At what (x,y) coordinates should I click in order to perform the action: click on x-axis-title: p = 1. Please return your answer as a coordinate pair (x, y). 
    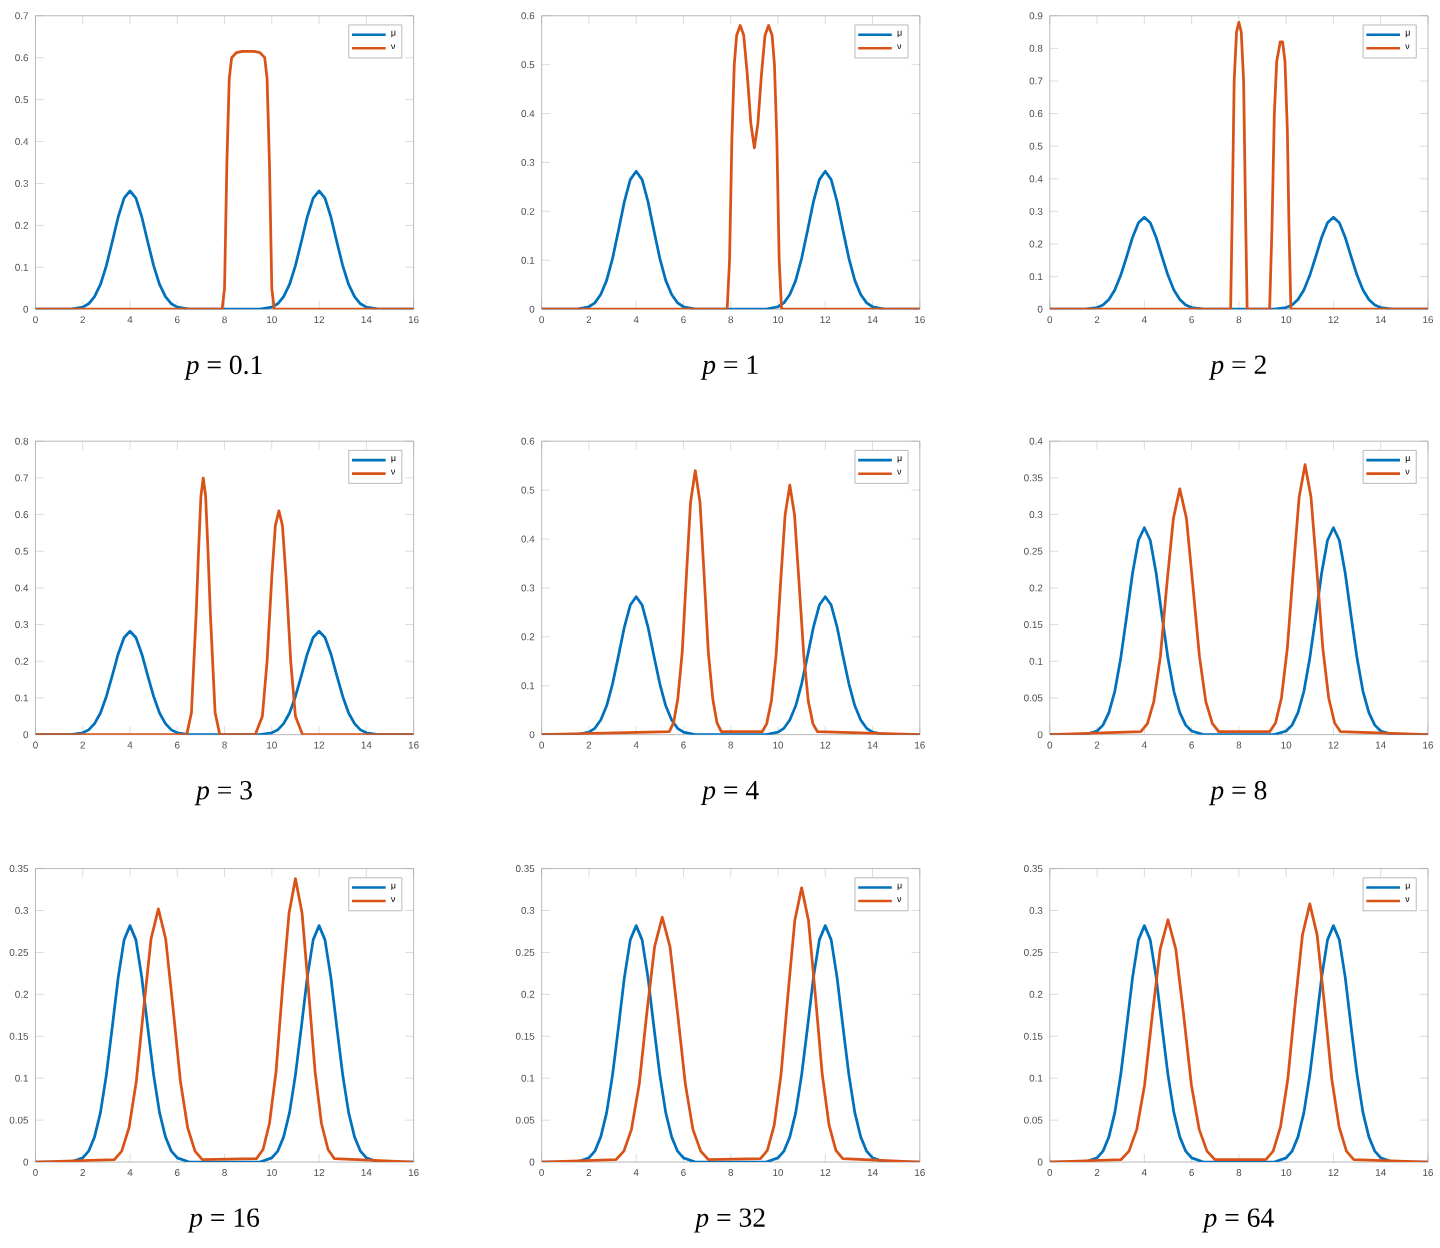
    Looking at the image, I should click on (729, 367).